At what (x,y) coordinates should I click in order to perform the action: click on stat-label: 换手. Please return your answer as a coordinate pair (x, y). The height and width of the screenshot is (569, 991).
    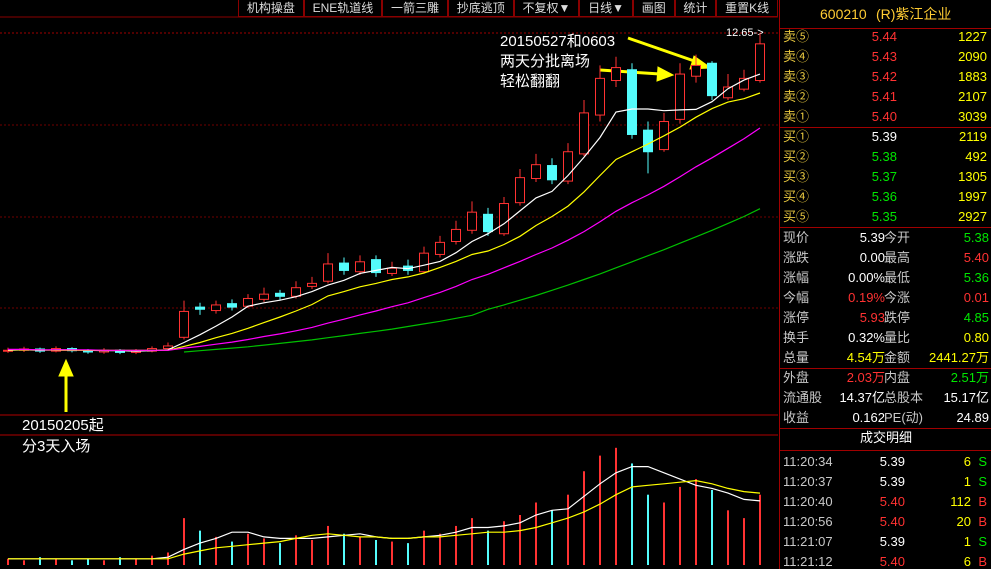
    Looking at the image, I should click on (796, 337).